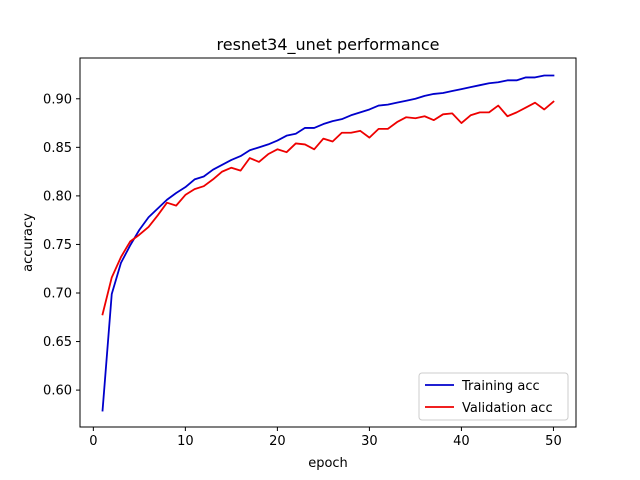 This screenshot has height=480, width=640. What do you see at coordinates (277, 441) in the screenshot?
I see `x-tick-label: 20` at bounding box center [277, 441].